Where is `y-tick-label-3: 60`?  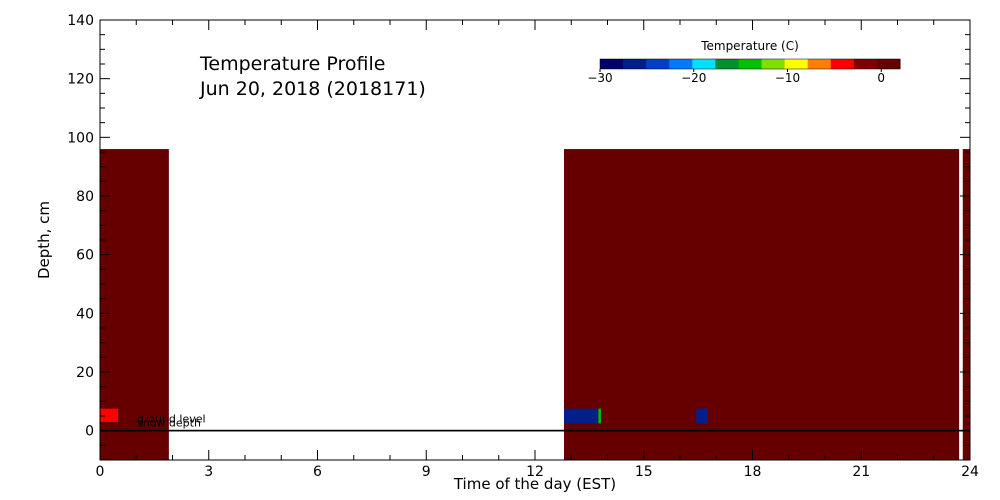 y-tick-label-3: 60 is located at coordinates (85, 256).